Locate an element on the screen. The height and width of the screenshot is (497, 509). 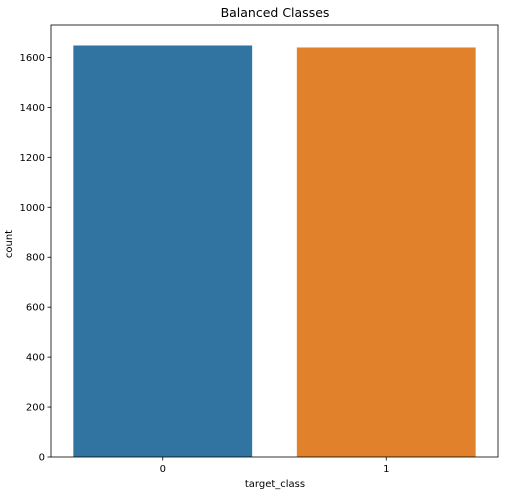
y-ticks-group: 0 200 400 600 800 1000 1200 1400 1600 is located at coordinates (35, 258).